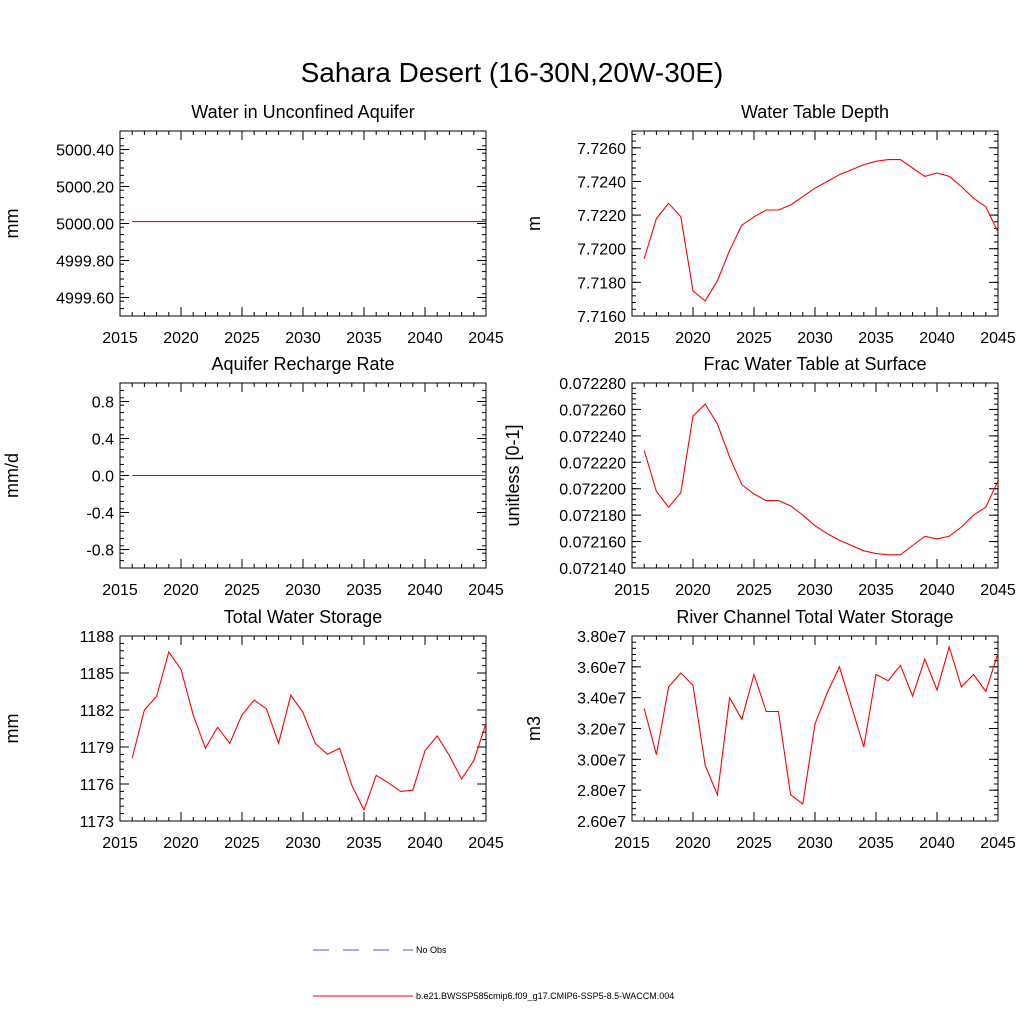 The image size is (1024, 1024). I want to click on y-tick-label: 1188, so click(97, 637).